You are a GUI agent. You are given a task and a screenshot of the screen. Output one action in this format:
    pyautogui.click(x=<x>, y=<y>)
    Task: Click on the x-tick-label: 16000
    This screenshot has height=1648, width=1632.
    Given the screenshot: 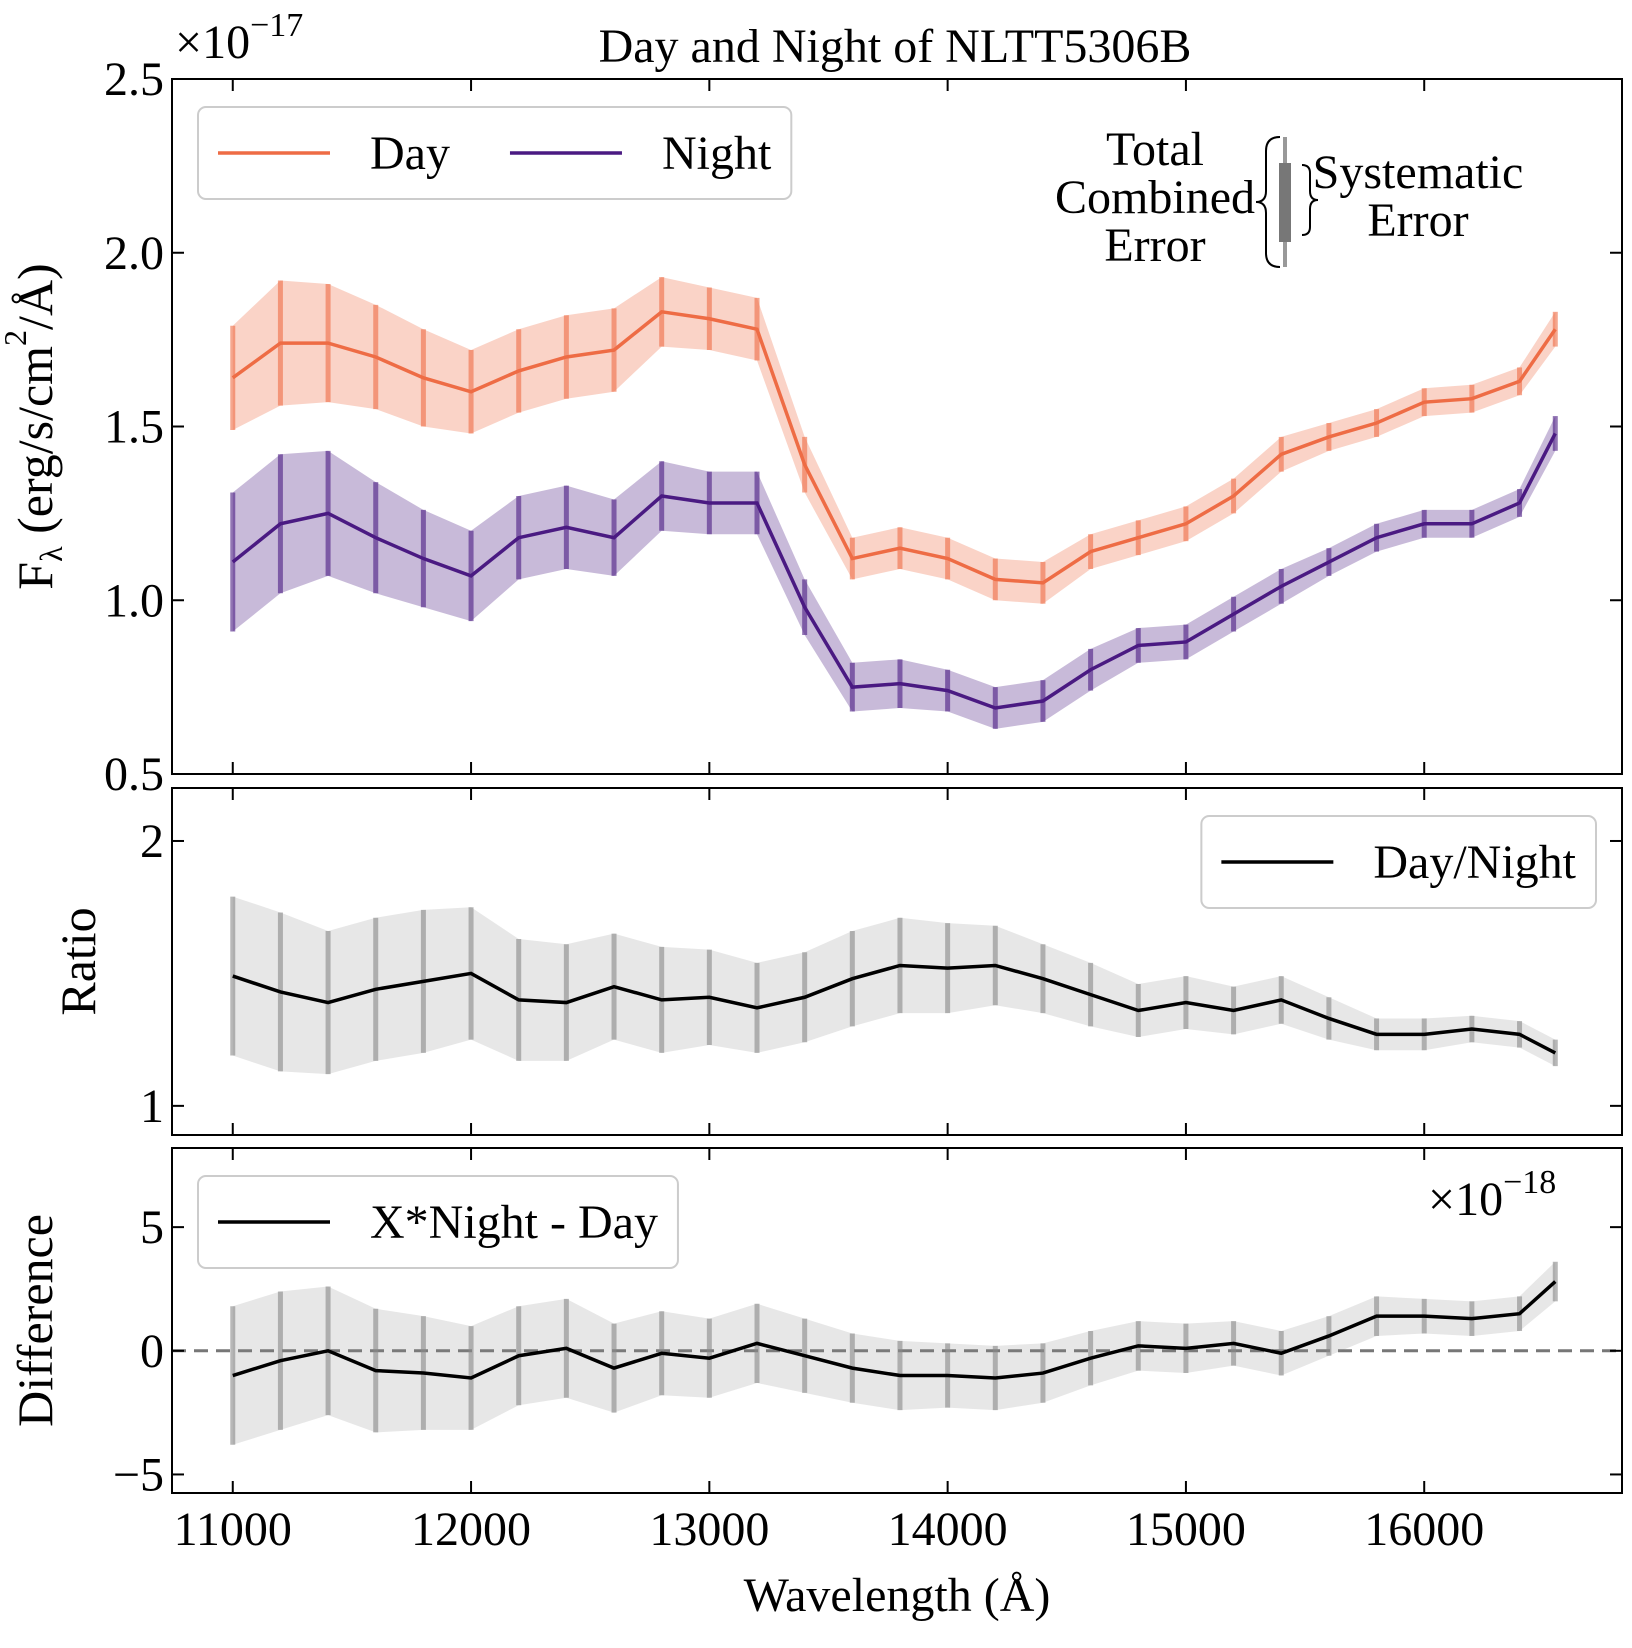 What is the action you would take?
    pyautogui.click(x=1424, y=1529)
    